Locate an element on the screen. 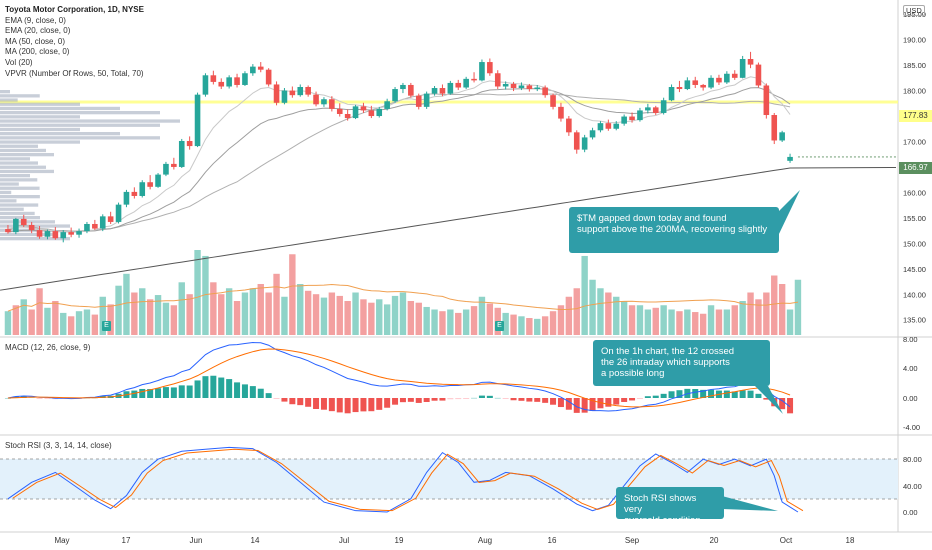 The width and height of the screenshot is (932, 550). currency-label: USD is located at coordinates (914, 10).